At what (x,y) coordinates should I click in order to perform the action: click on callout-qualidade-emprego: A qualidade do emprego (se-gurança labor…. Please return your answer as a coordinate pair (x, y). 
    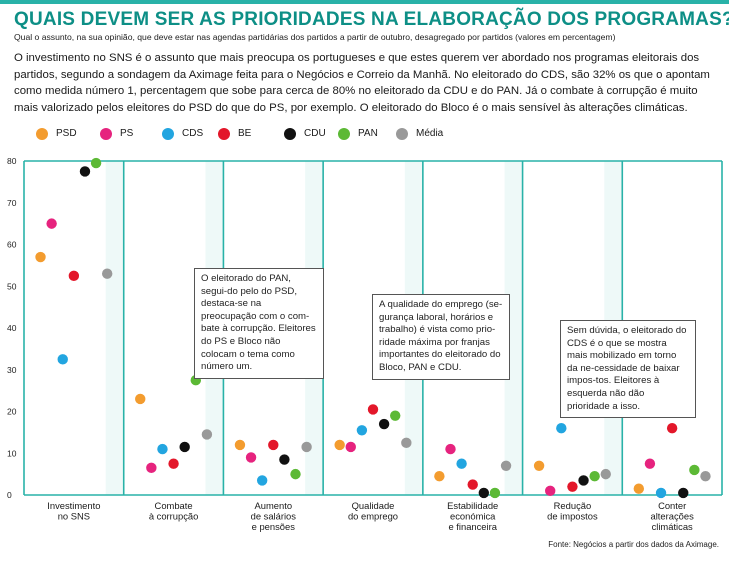
    Looking at the image, I should click on (441, 337).